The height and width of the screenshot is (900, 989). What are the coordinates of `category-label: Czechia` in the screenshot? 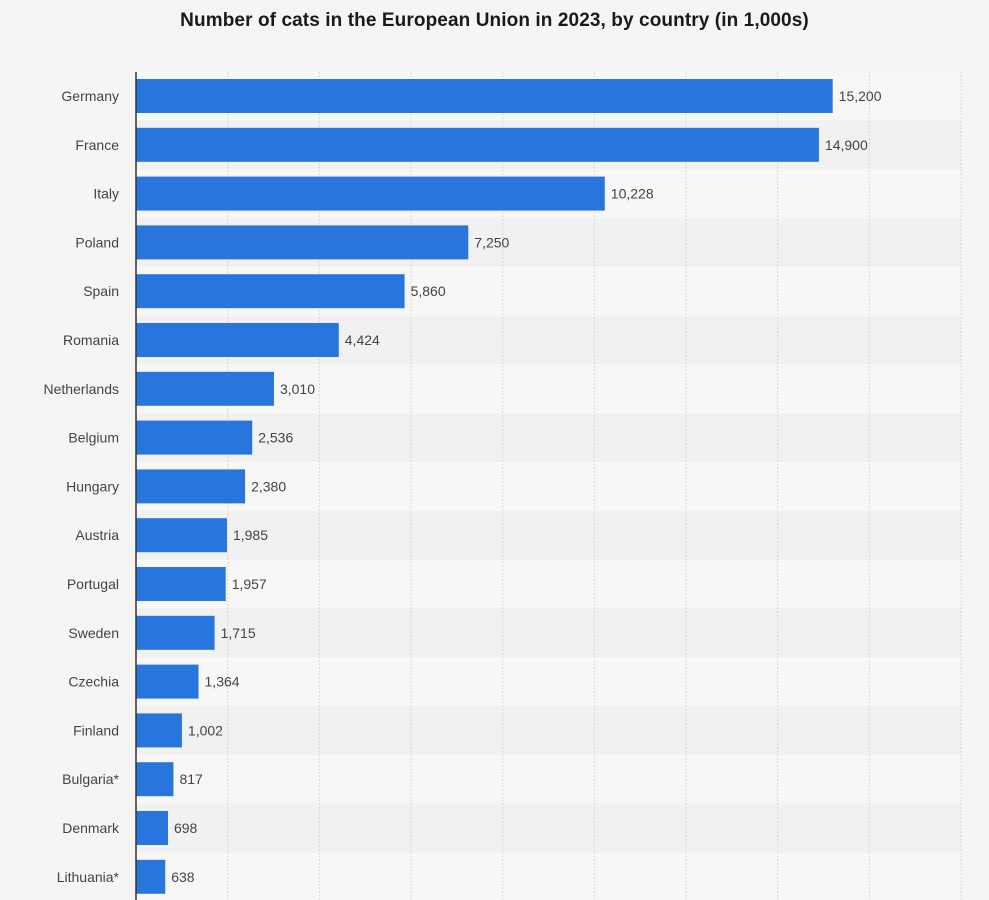 It's located at (93, 682).